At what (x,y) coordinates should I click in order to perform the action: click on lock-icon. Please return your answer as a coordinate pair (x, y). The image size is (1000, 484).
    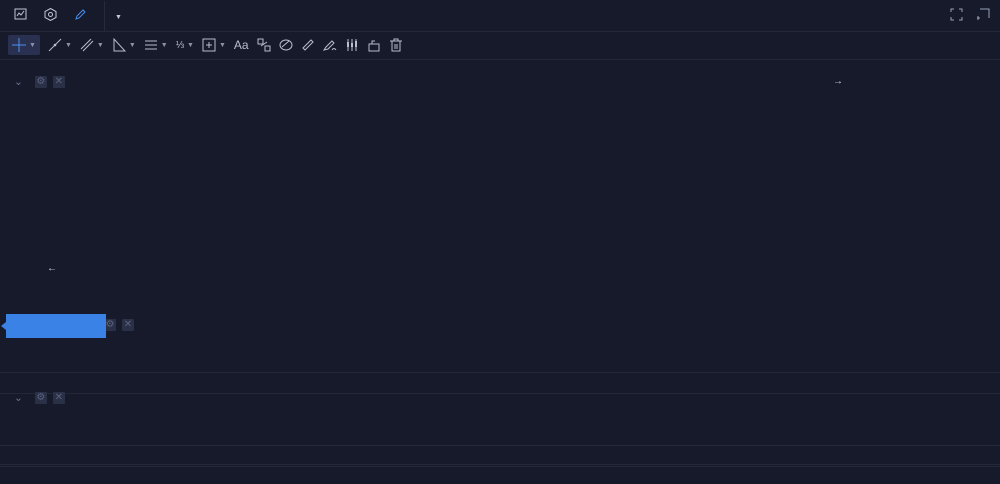
    Looking at the image, I should click on (374, 46).